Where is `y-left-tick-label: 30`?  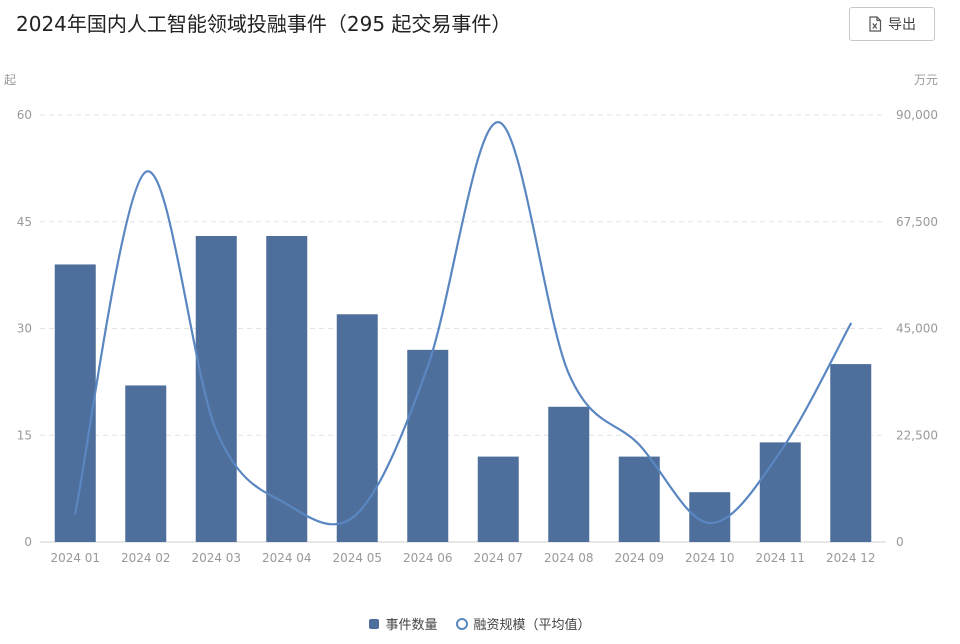 y-left-tick-label: 30 is located at coordinates (24, 329).